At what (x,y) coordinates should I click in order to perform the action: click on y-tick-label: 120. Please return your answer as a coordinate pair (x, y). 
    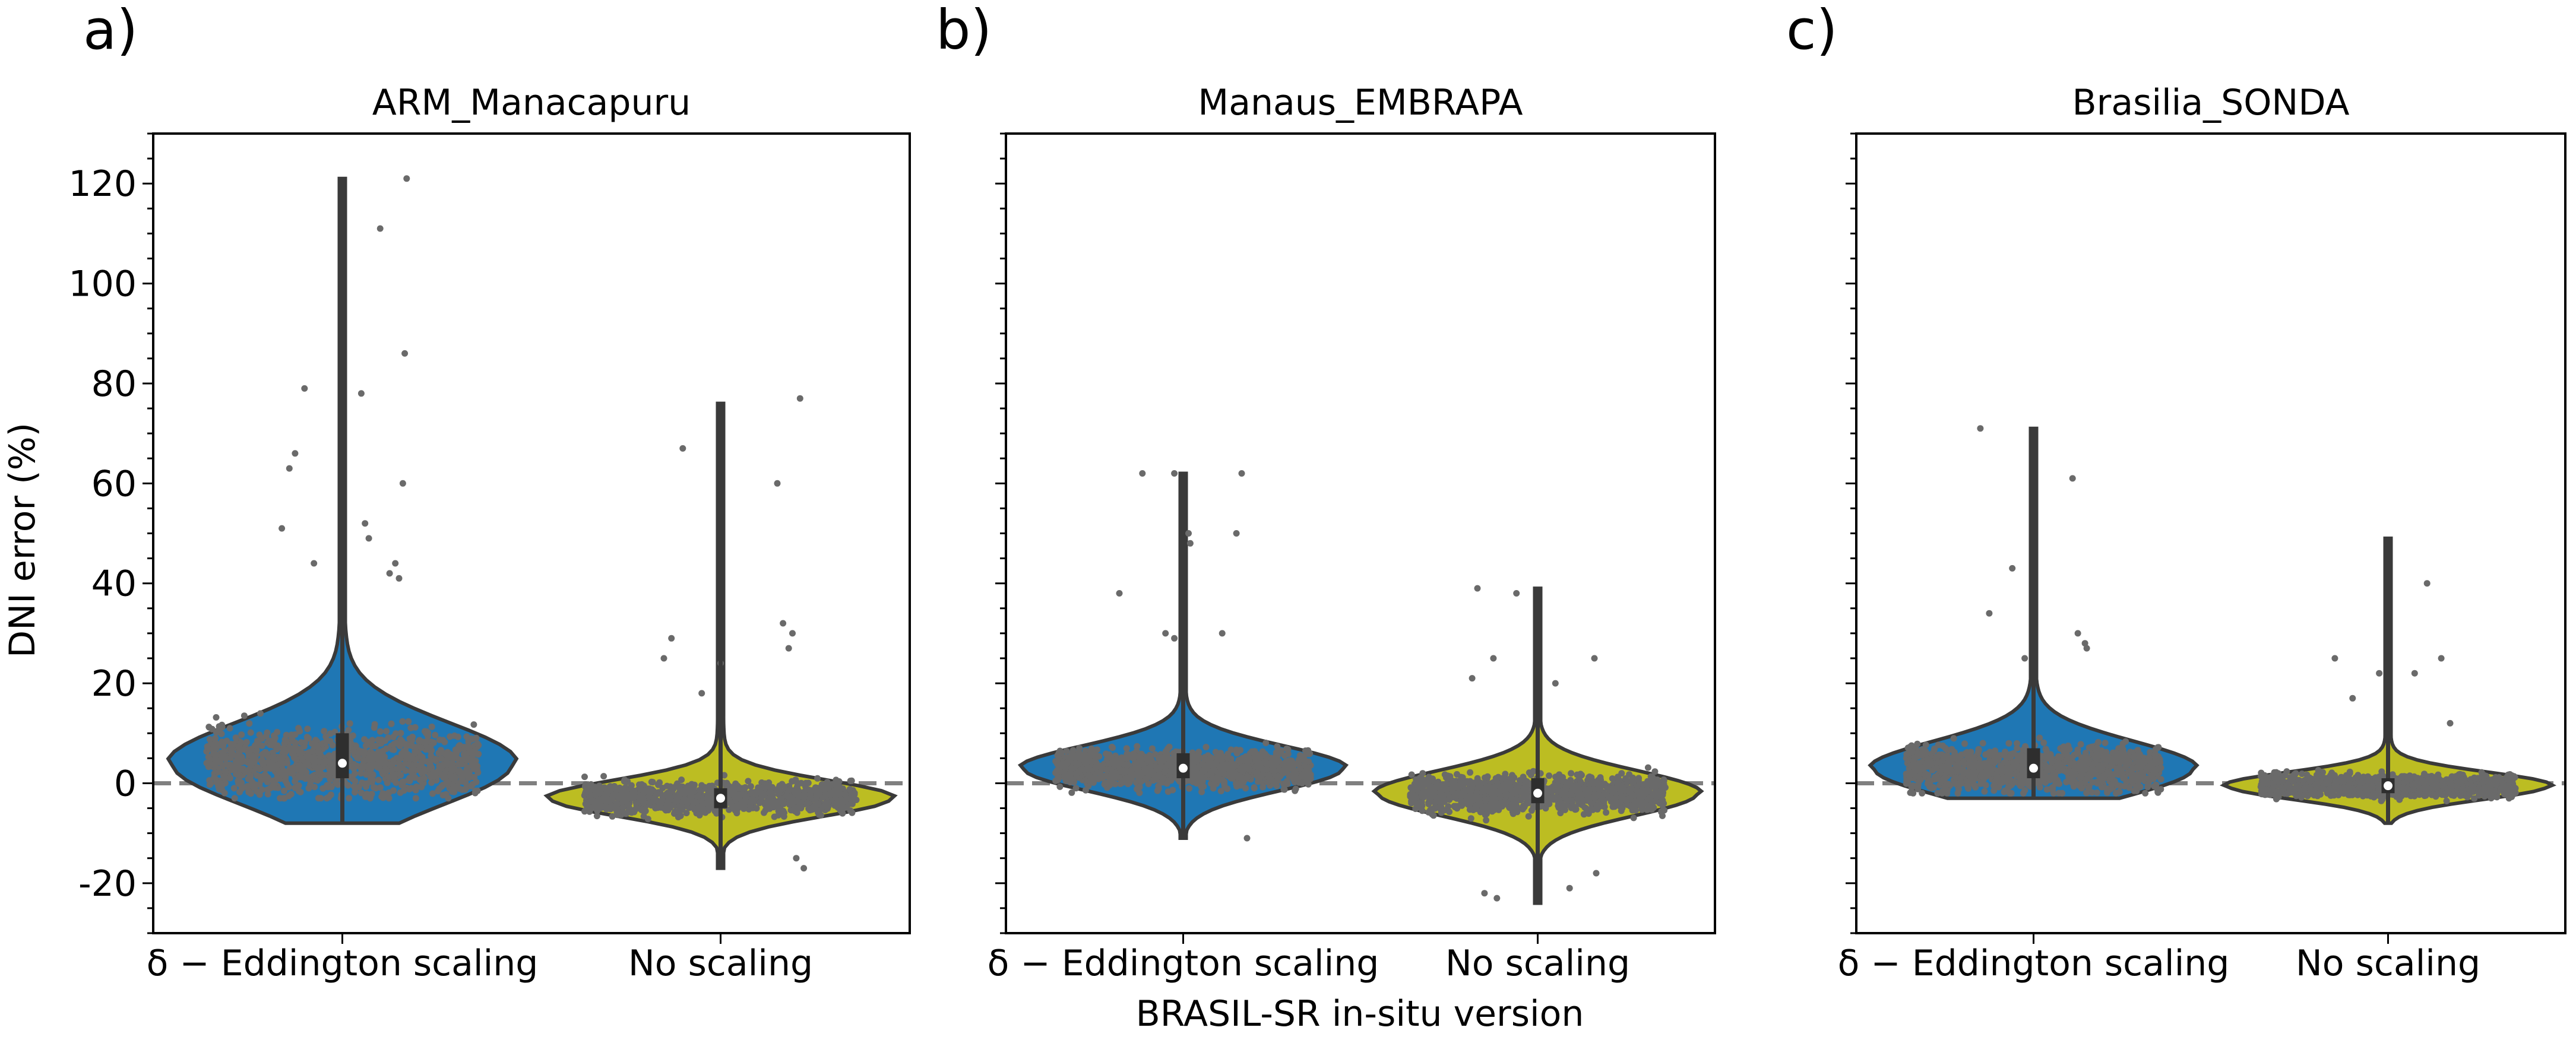
    Looking at the image, I should click on (102, 184).